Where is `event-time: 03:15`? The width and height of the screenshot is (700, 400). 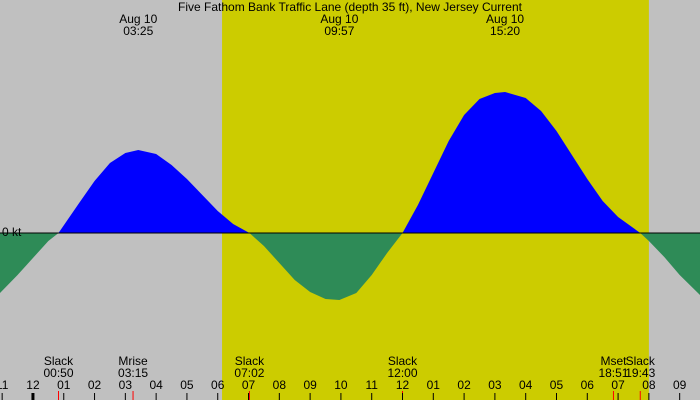 event-time: 03:15 is located at coordinates (133, 373).